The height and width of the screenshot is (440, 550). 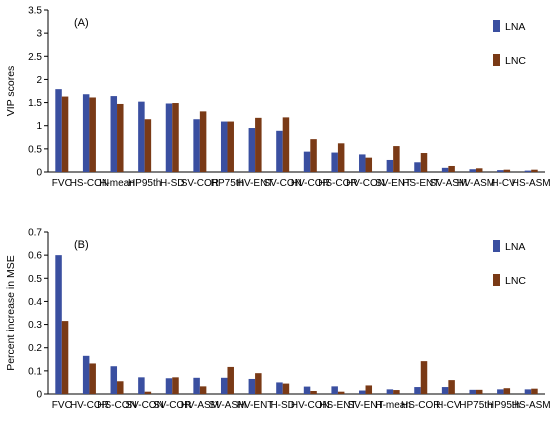 I want to click on y-tick-label: 3, so click(x=39, y=34).